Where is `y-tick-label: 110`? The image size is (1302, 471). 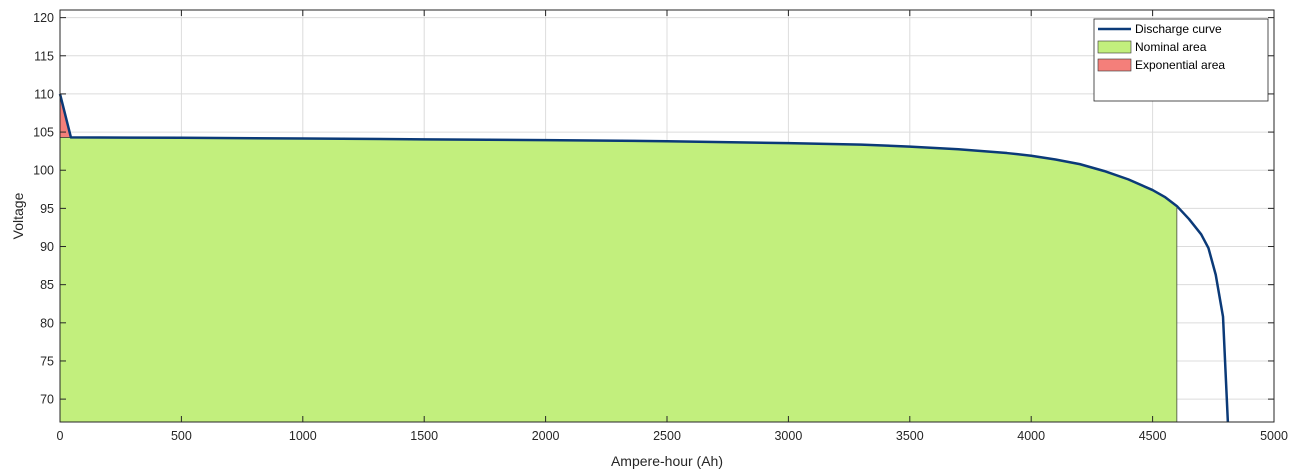 y-tick-label: 110 is located at coordinates (44, 94).